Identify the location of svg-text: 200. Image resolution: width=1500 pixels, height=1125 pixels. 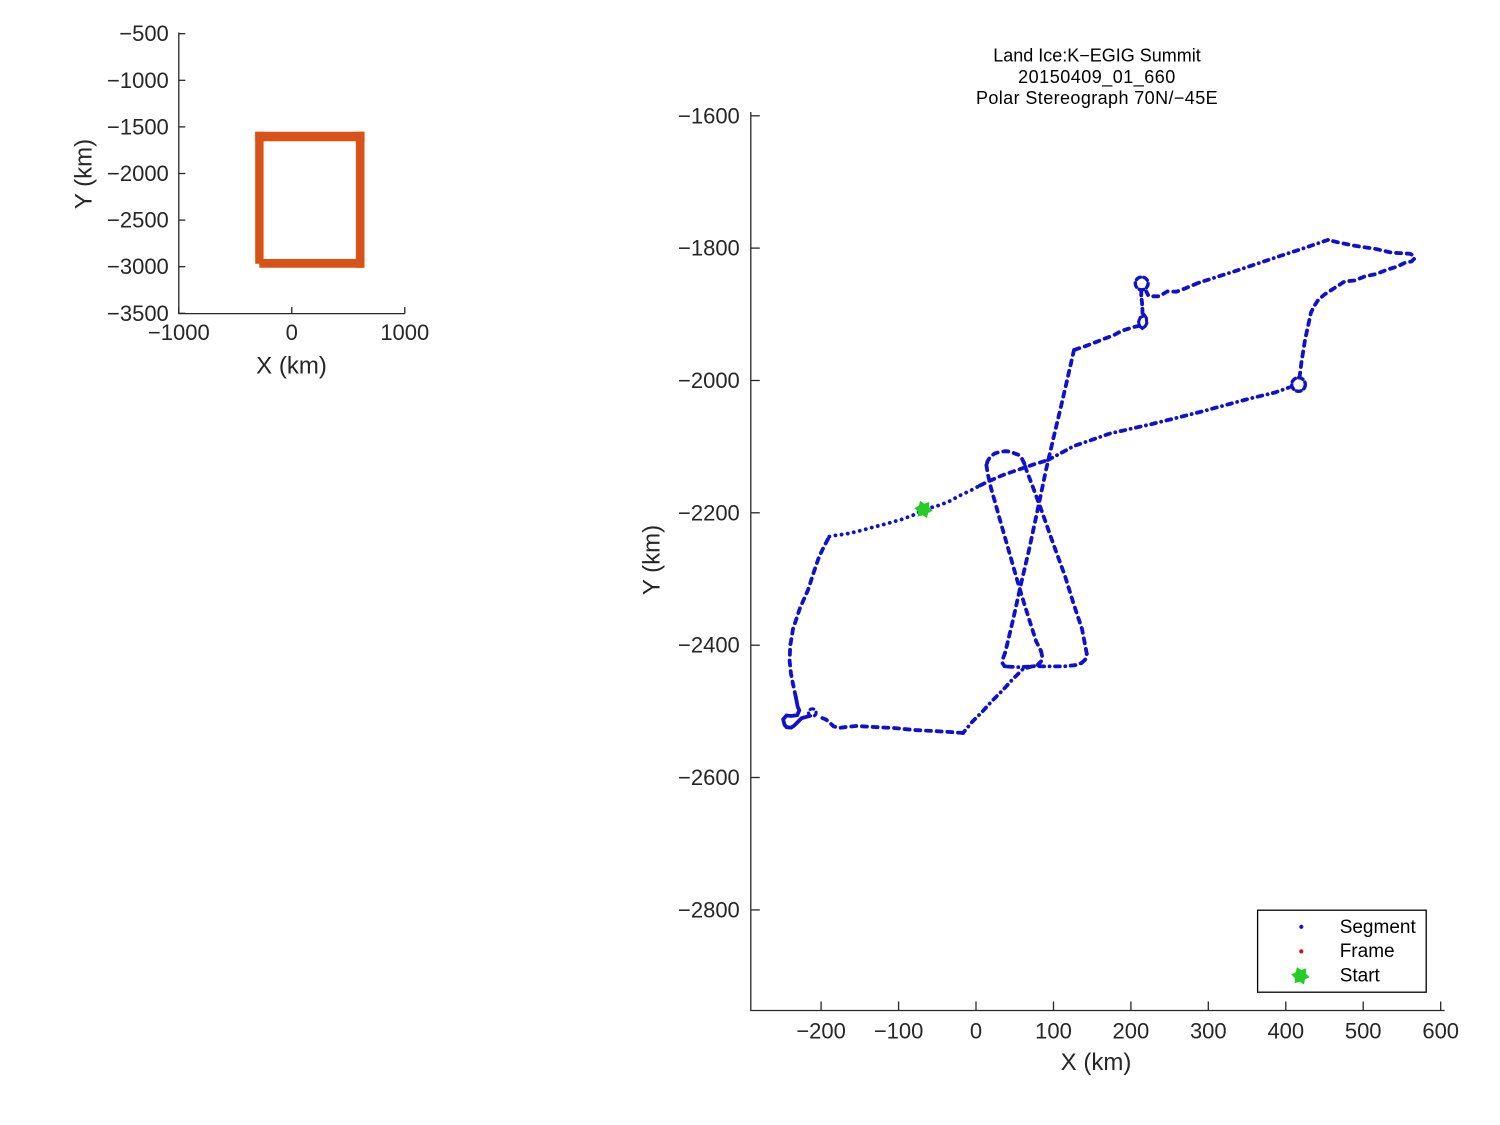
(1131, 1031).